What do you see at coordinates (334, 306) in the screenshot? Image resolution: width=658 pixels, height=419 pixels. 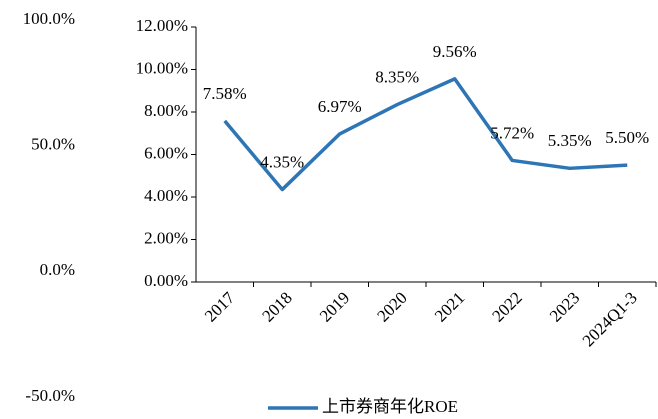 I see `x-tick-label: 2019` at bounding box center [334, 306].